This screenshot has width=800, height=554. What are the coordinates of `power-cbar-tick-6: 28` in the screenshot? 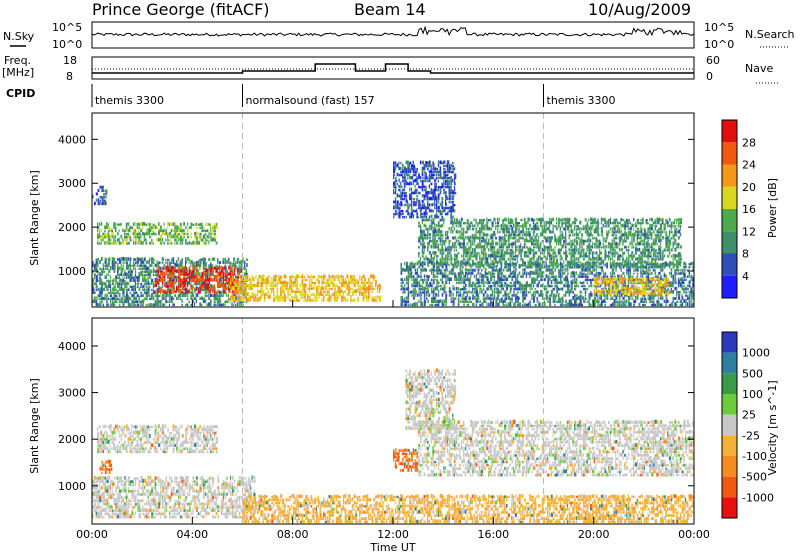 It's located at (749, 142).